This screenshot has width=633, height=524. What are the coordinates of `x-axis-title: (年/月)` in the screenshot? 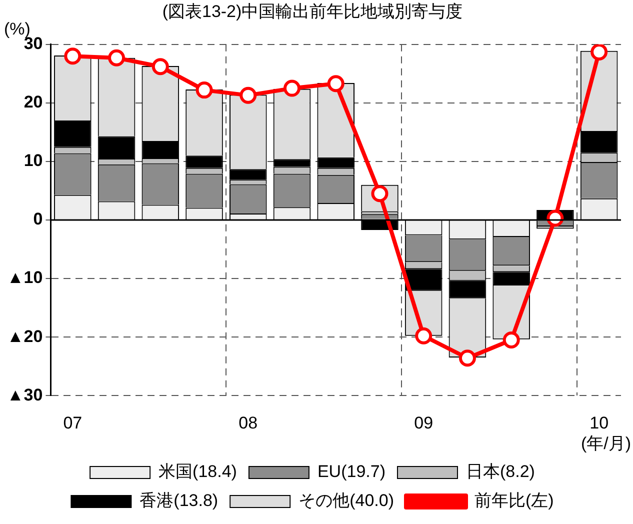 It's located at (605, 443).